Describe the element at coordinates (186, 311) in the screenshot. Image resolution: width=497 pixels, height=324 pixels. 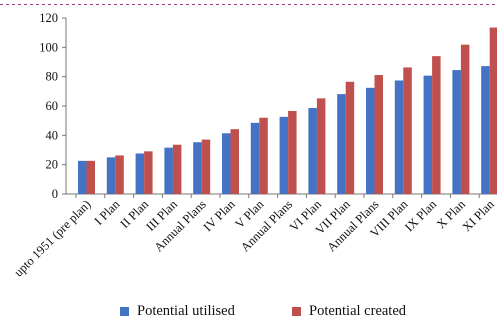
I see `legend-label-utilised: Potential utilised` at that location.